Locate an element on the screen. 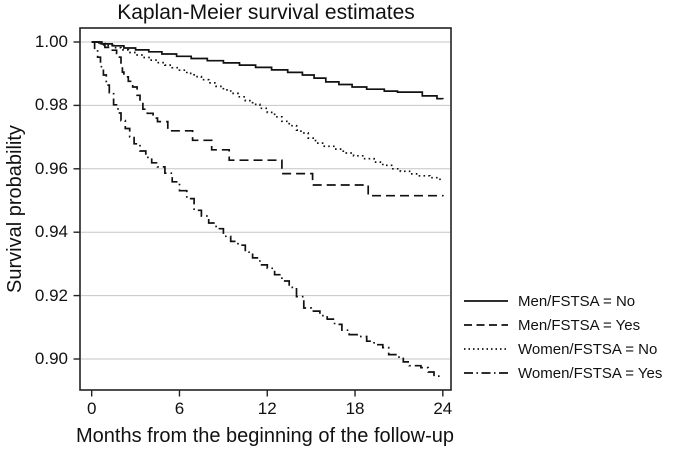 This screenshot has width=685, height=451. y-tick-label-1.00: 1.00 is located at coordinates (51, 41).